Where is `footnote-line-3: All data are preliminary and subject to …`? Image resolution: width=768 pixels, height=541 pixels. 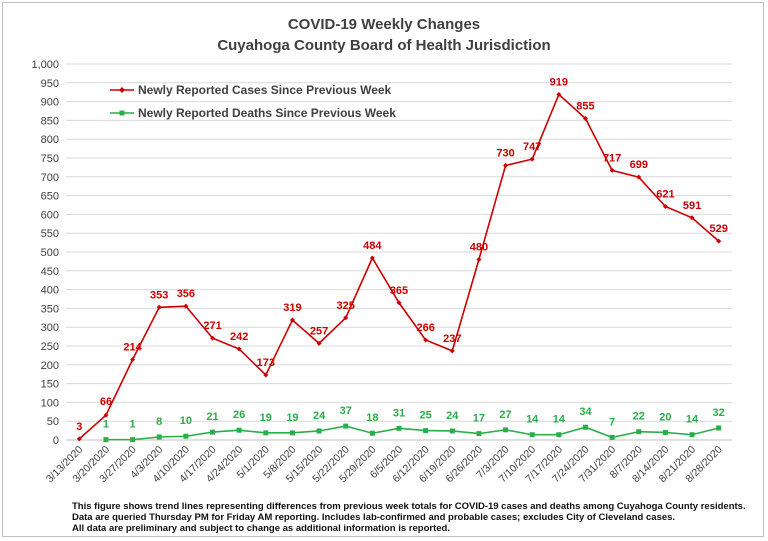
footnote-line-3: All data are preliminary and subject to … is located at coordinates (261, 528).